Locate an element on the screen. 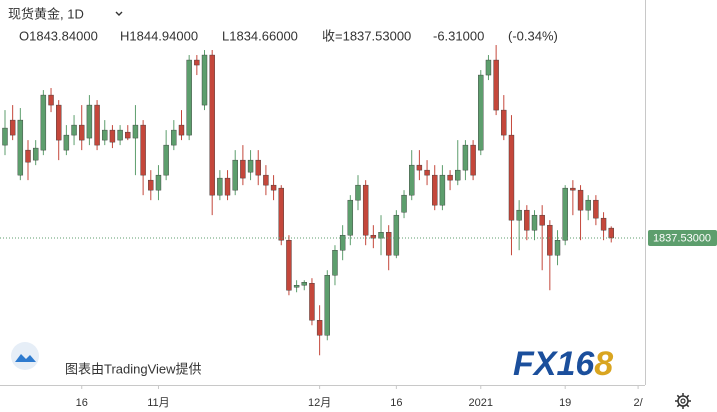 This screenshot has width=717, height=412. settings-icon is located at coordinates (683, 401).